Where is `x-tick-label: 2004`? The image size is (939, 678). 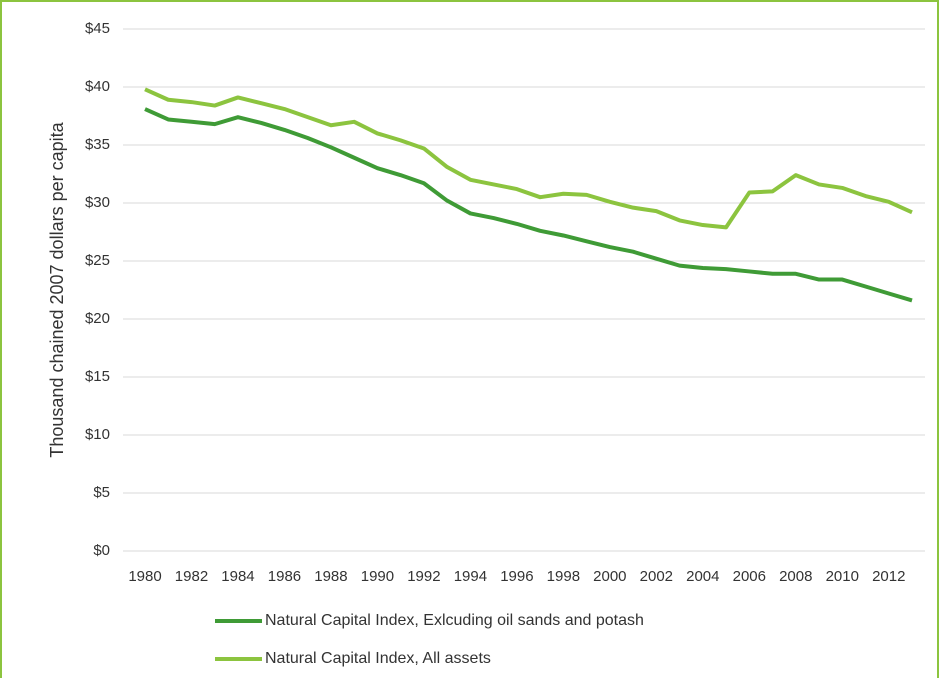 x-tick-label: 2004 is located at coordinates (702, 576).